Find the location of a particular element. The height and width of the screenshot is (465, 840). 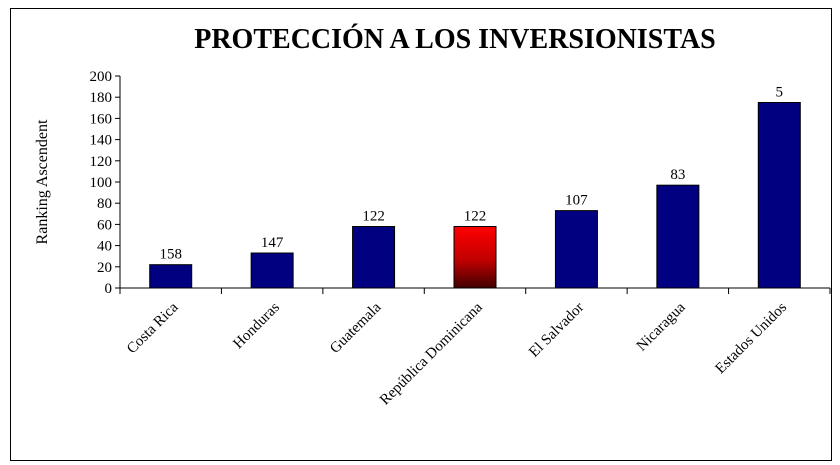

y-tick-label: 40 is located at coordinates (104, 247).